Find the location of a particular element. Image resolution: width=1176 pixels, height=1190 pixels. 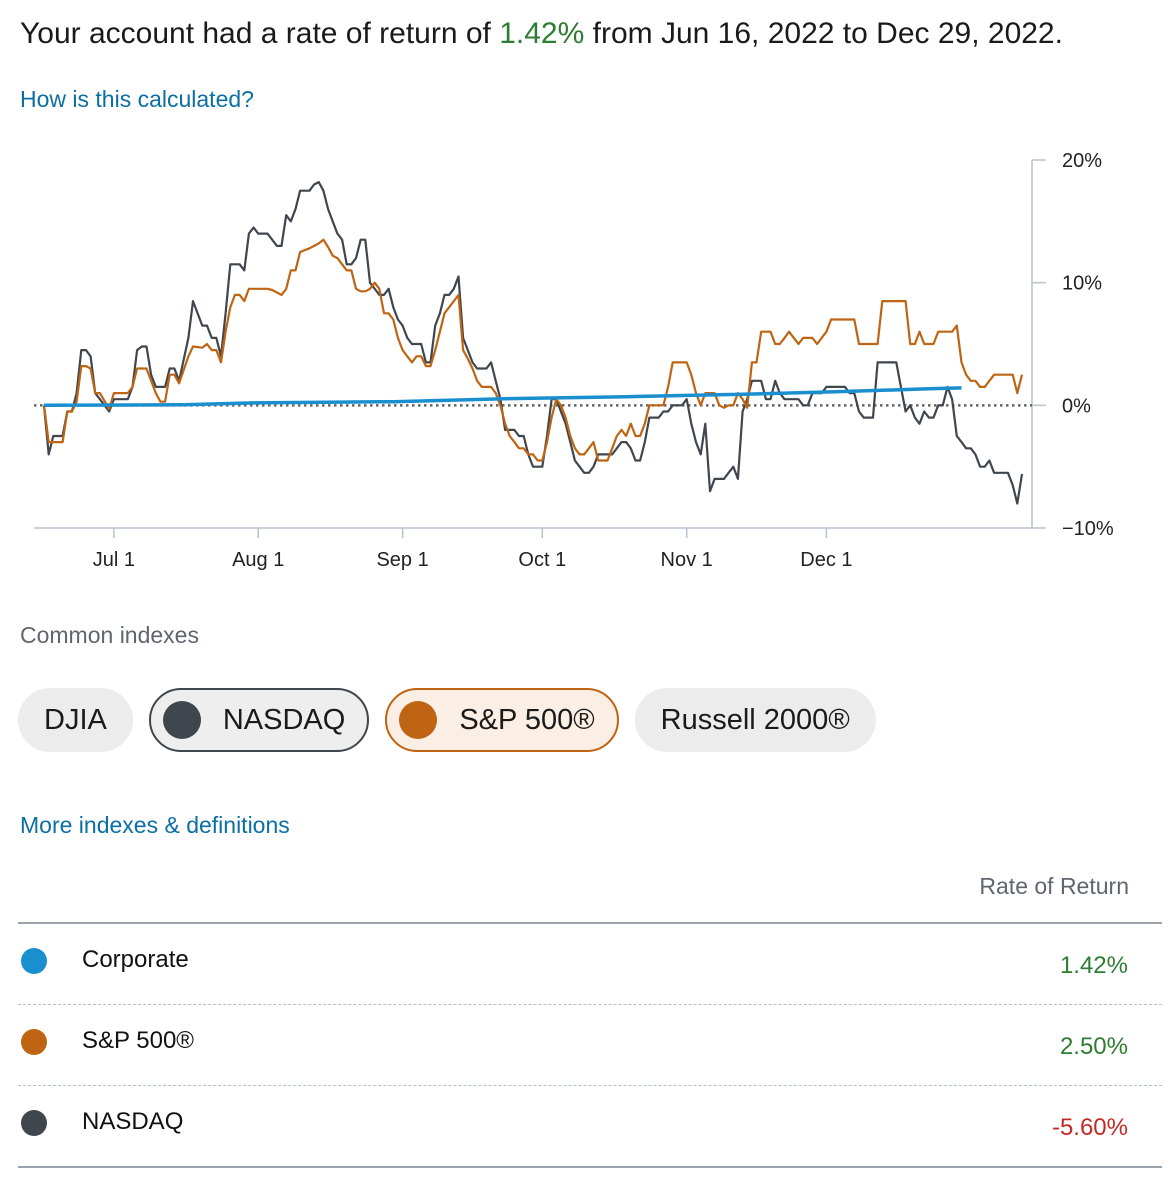

sp500-dot-icon is located at coordinates (418, 720).